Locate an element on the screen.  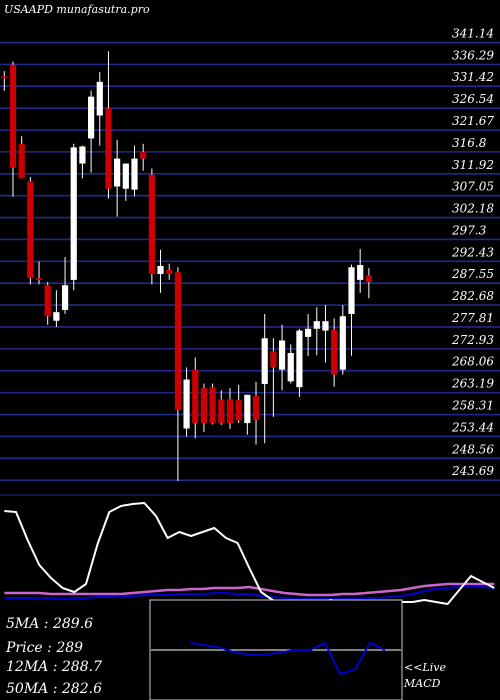
price-tick-label: 341.14 is located at coordinates (473, 34).